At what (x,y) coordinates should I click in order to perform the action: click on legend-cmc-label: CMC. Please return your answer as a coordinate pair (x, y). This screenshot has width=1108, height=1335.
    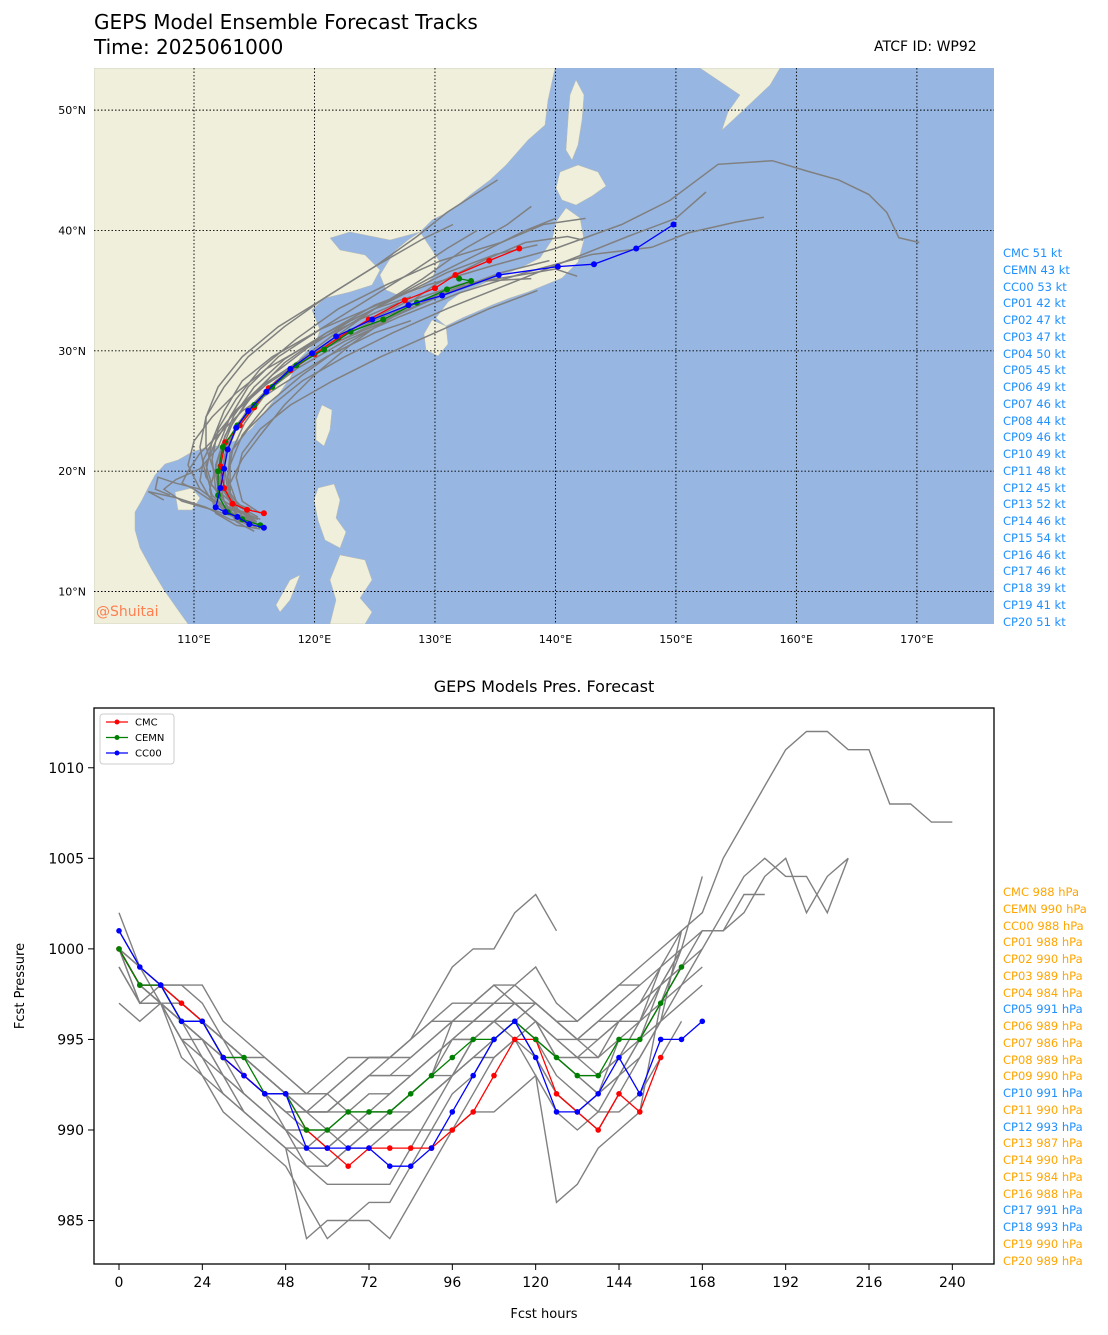
    Looking at the image, I should click on (146, 723).